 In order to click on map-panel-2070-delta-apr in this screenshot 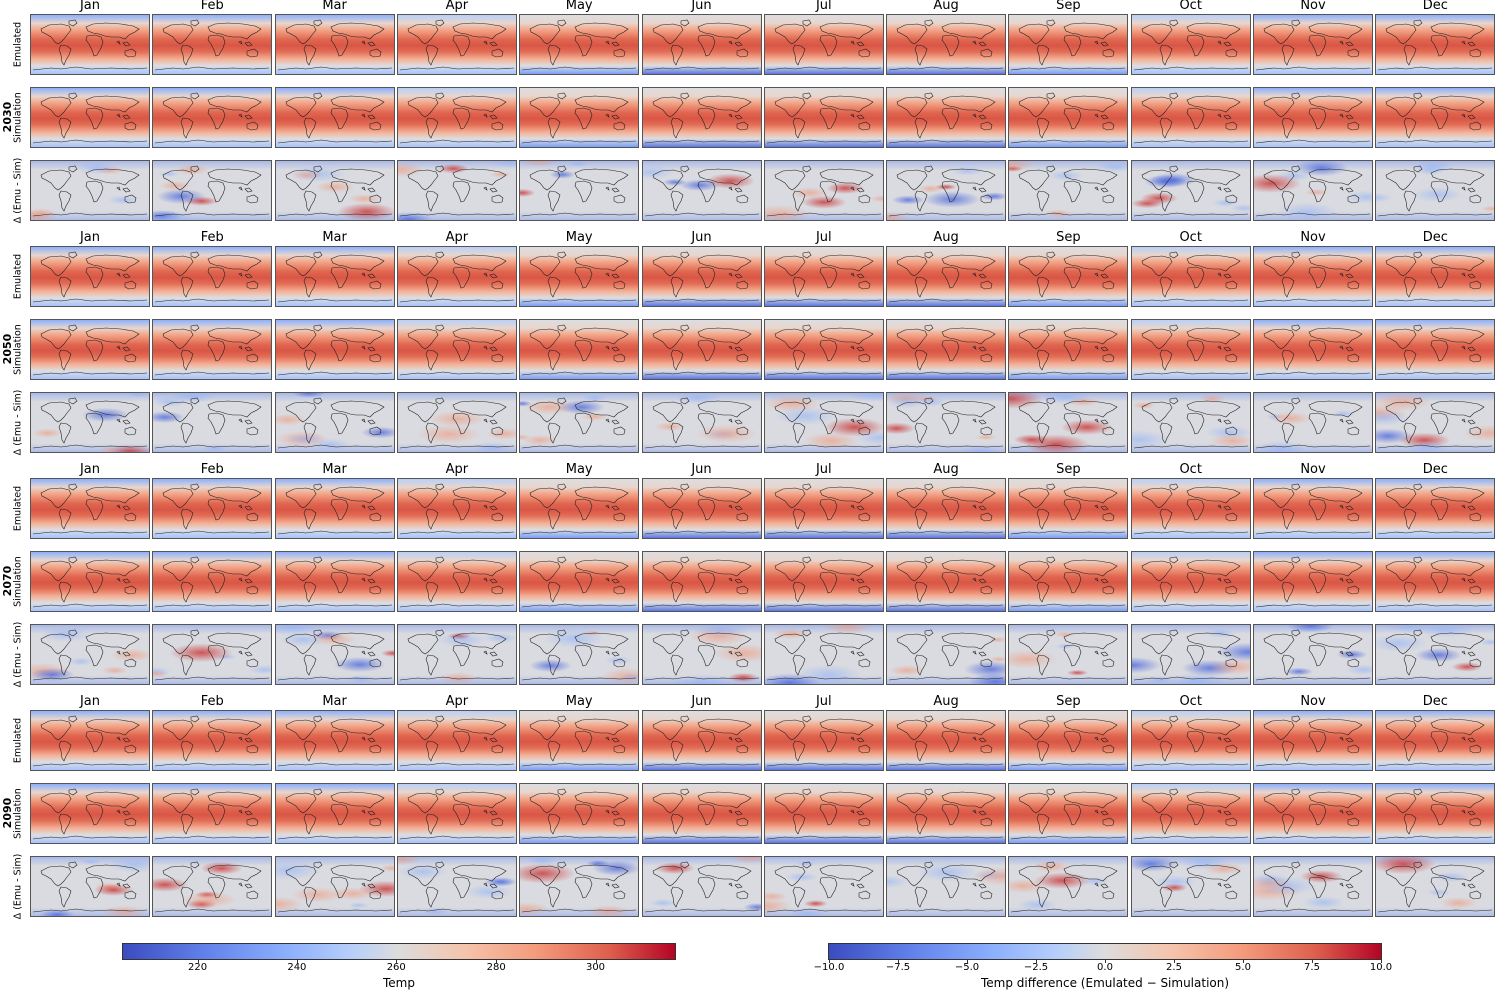, I will do `click(456, 654)`.